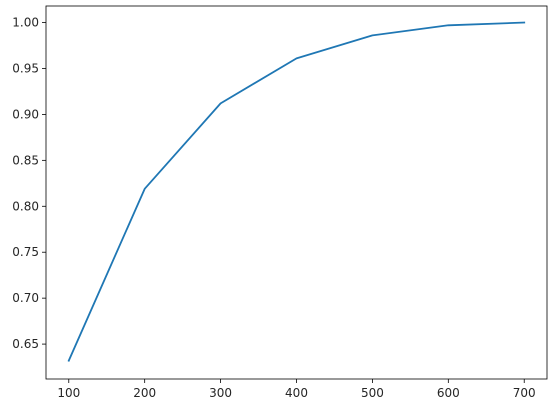  Describe the element at coordinates (25, 23) in the screenshot. I see `y-tick-label: 1.00` at that location.